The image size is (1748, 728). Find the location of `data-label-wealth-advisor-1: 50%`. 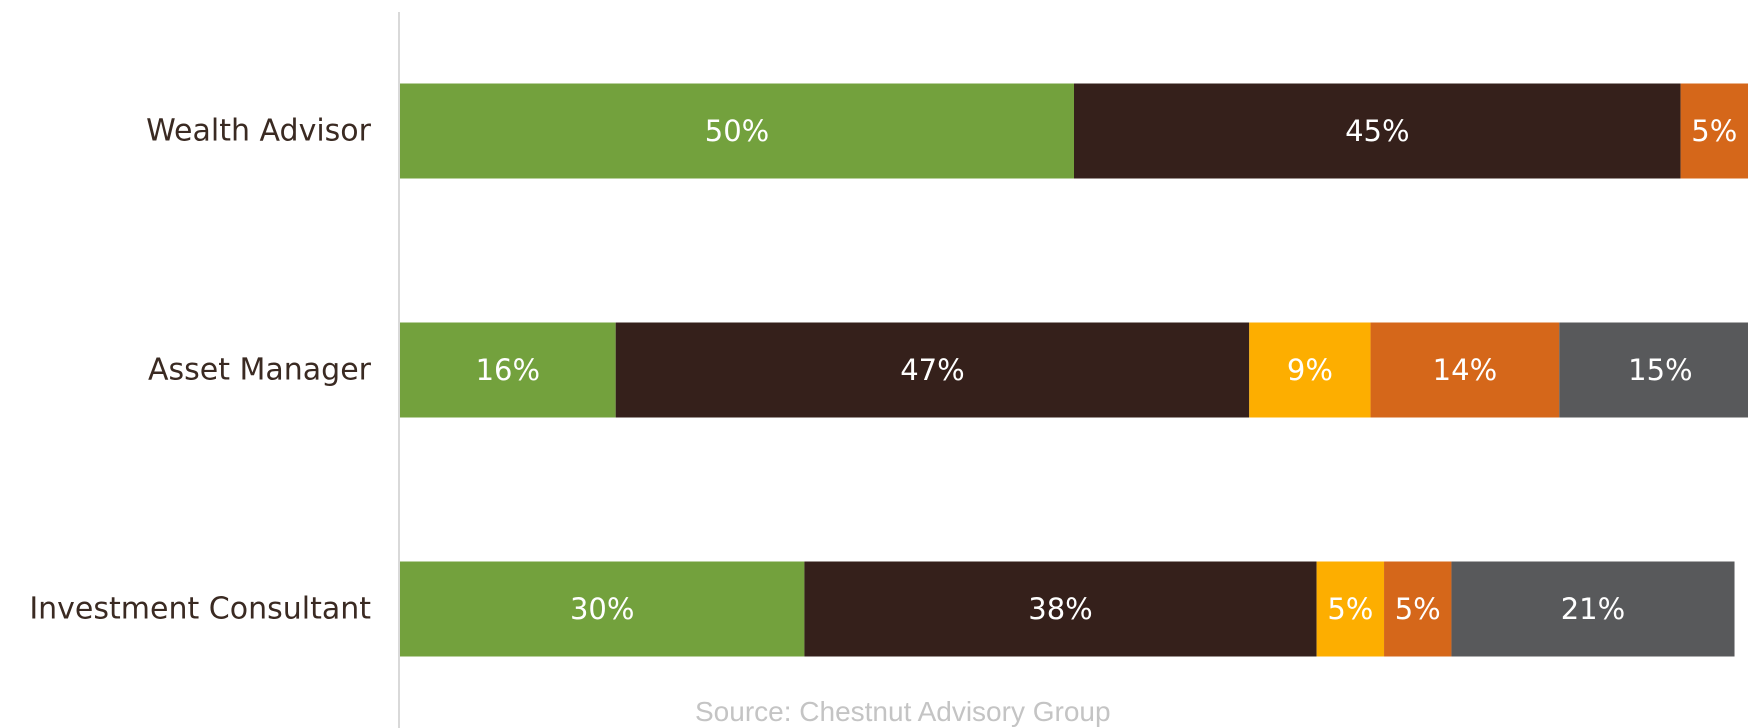

data-label-wealth-advisor-1: 50% is located at coordinates (737, 131).